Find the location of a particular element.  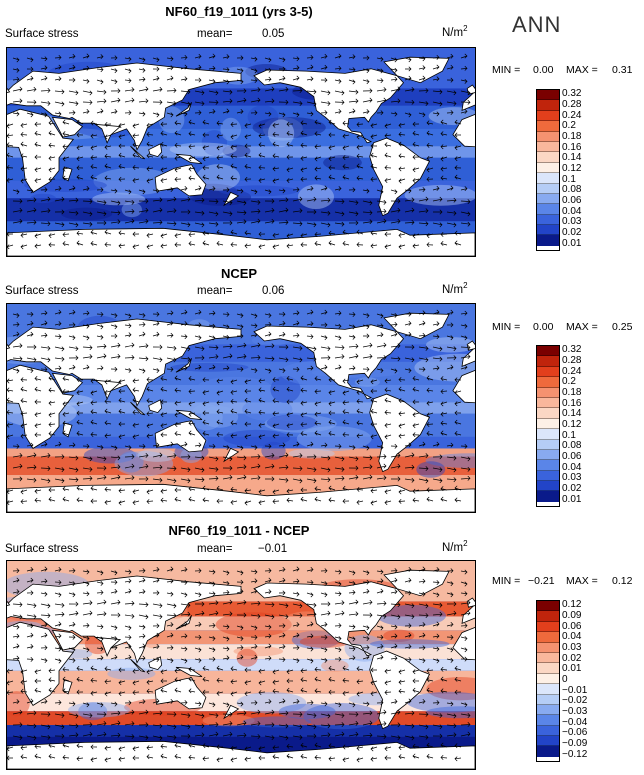

colorbar-tick-label: 0.28 is located at coordinates (572, 104).